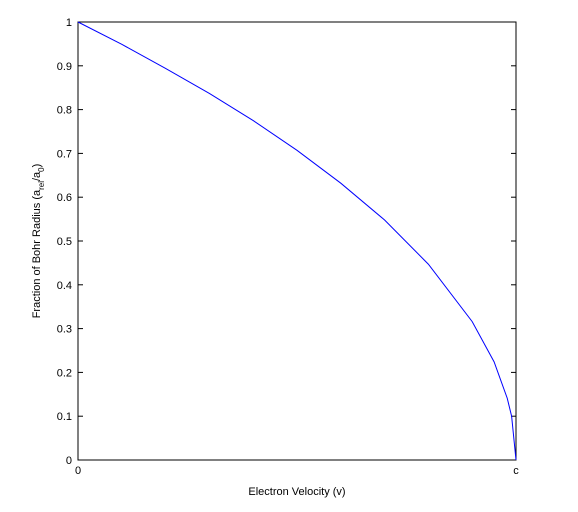 The image size is (578, 512). What do you see at coordinates (37, 253) in the screenshot?
I see `y-label-part: Fraction of Bohr Radius (a` at bounding box center [37, 253].